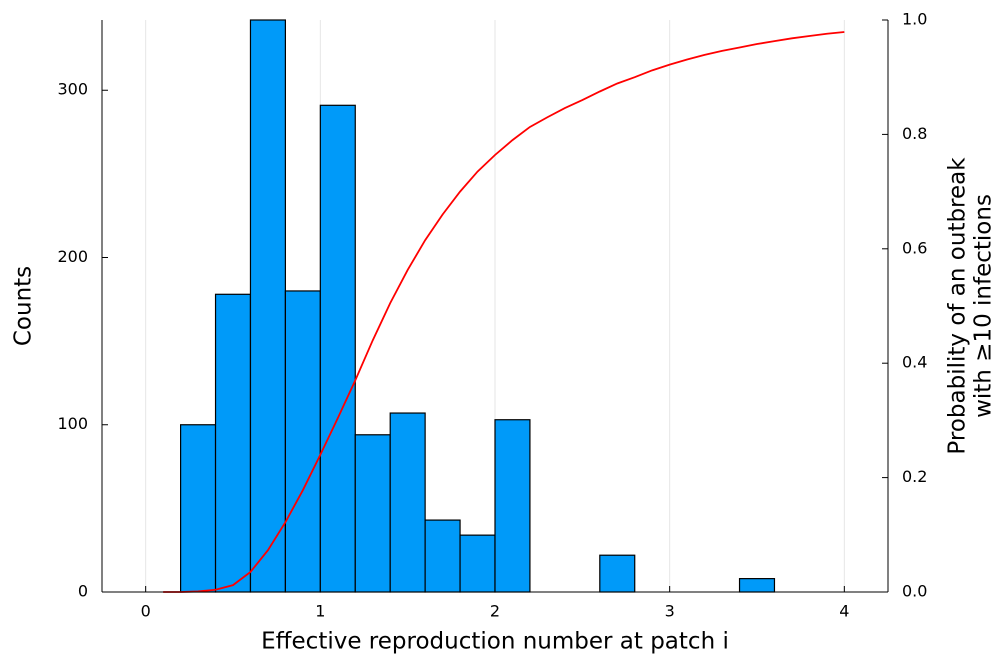 This screenshot has height=657, width=998. Describe the element at coordinates (24, 306) in the screenshot. I see `y-axis-label: Counts` at that location.